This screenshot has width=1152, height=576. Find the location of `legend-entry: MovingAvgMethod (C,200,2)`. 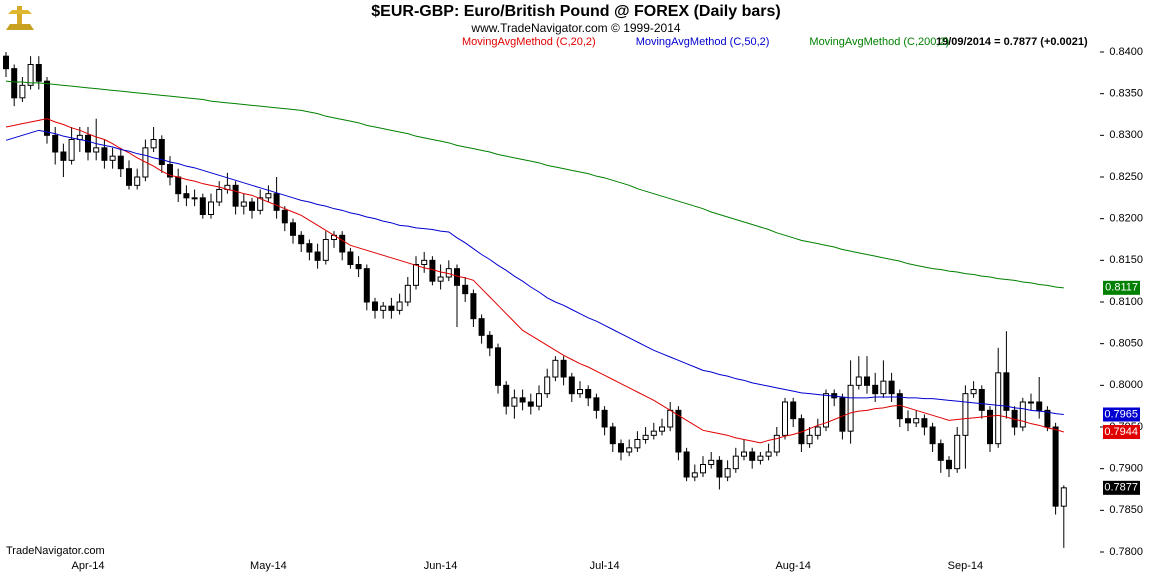

legend-entry: MovingAvgMethod (C,200,2) is located at coordinates (879, 42).